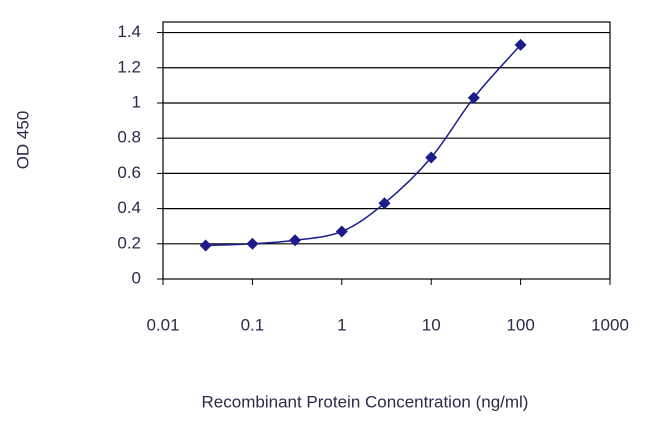 The width and height of the screenshot is (650, 433). Describe the element at coordinates (129, 172) in the screenshot. I see `y-tick-label: 0.6` at that location.